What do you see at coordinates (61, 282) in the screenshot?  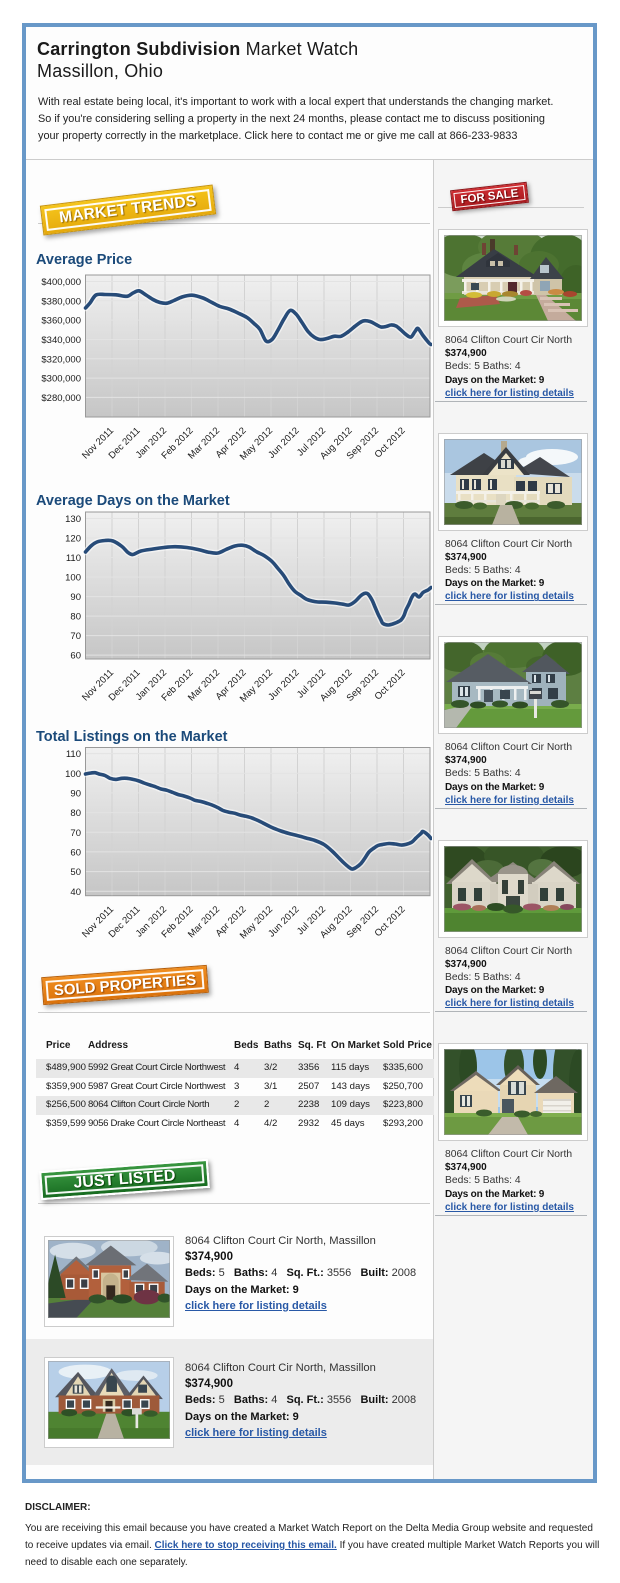 I see `svg-text: $400,000` at bounding box center [61, 282].